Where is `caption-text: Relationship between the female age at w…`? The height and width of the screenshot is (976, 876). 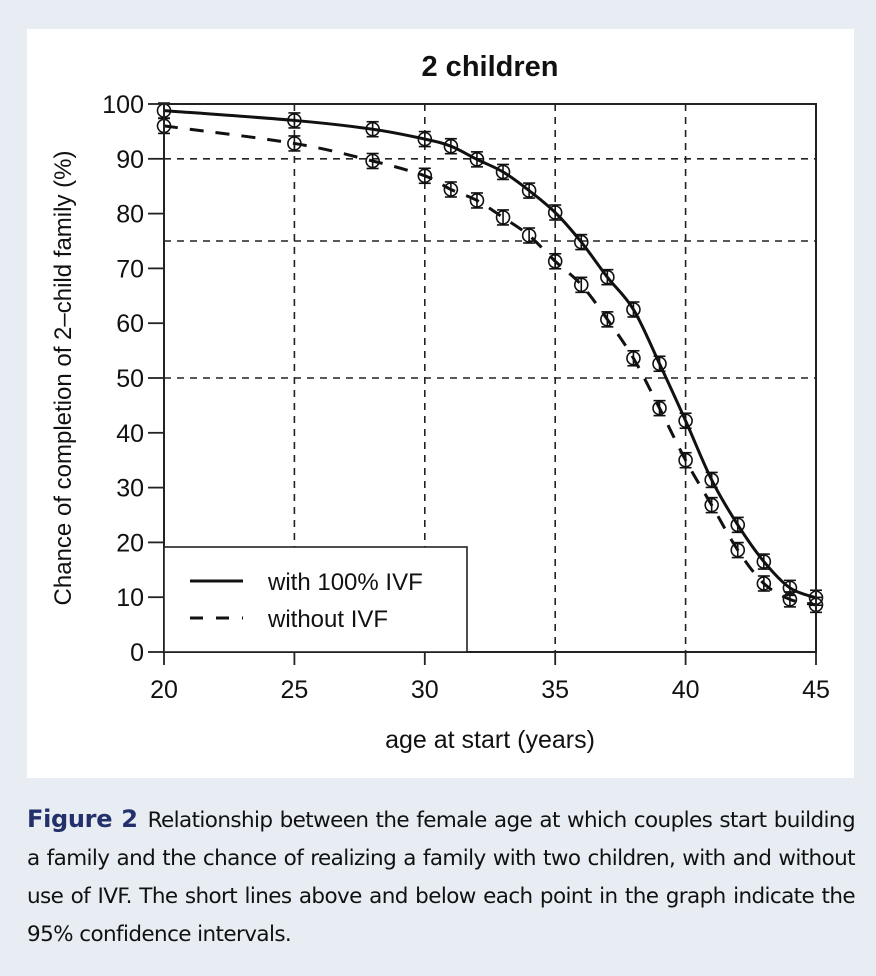 caption-text: Relationship between the female age at w… is located at coordinates (441, 877).